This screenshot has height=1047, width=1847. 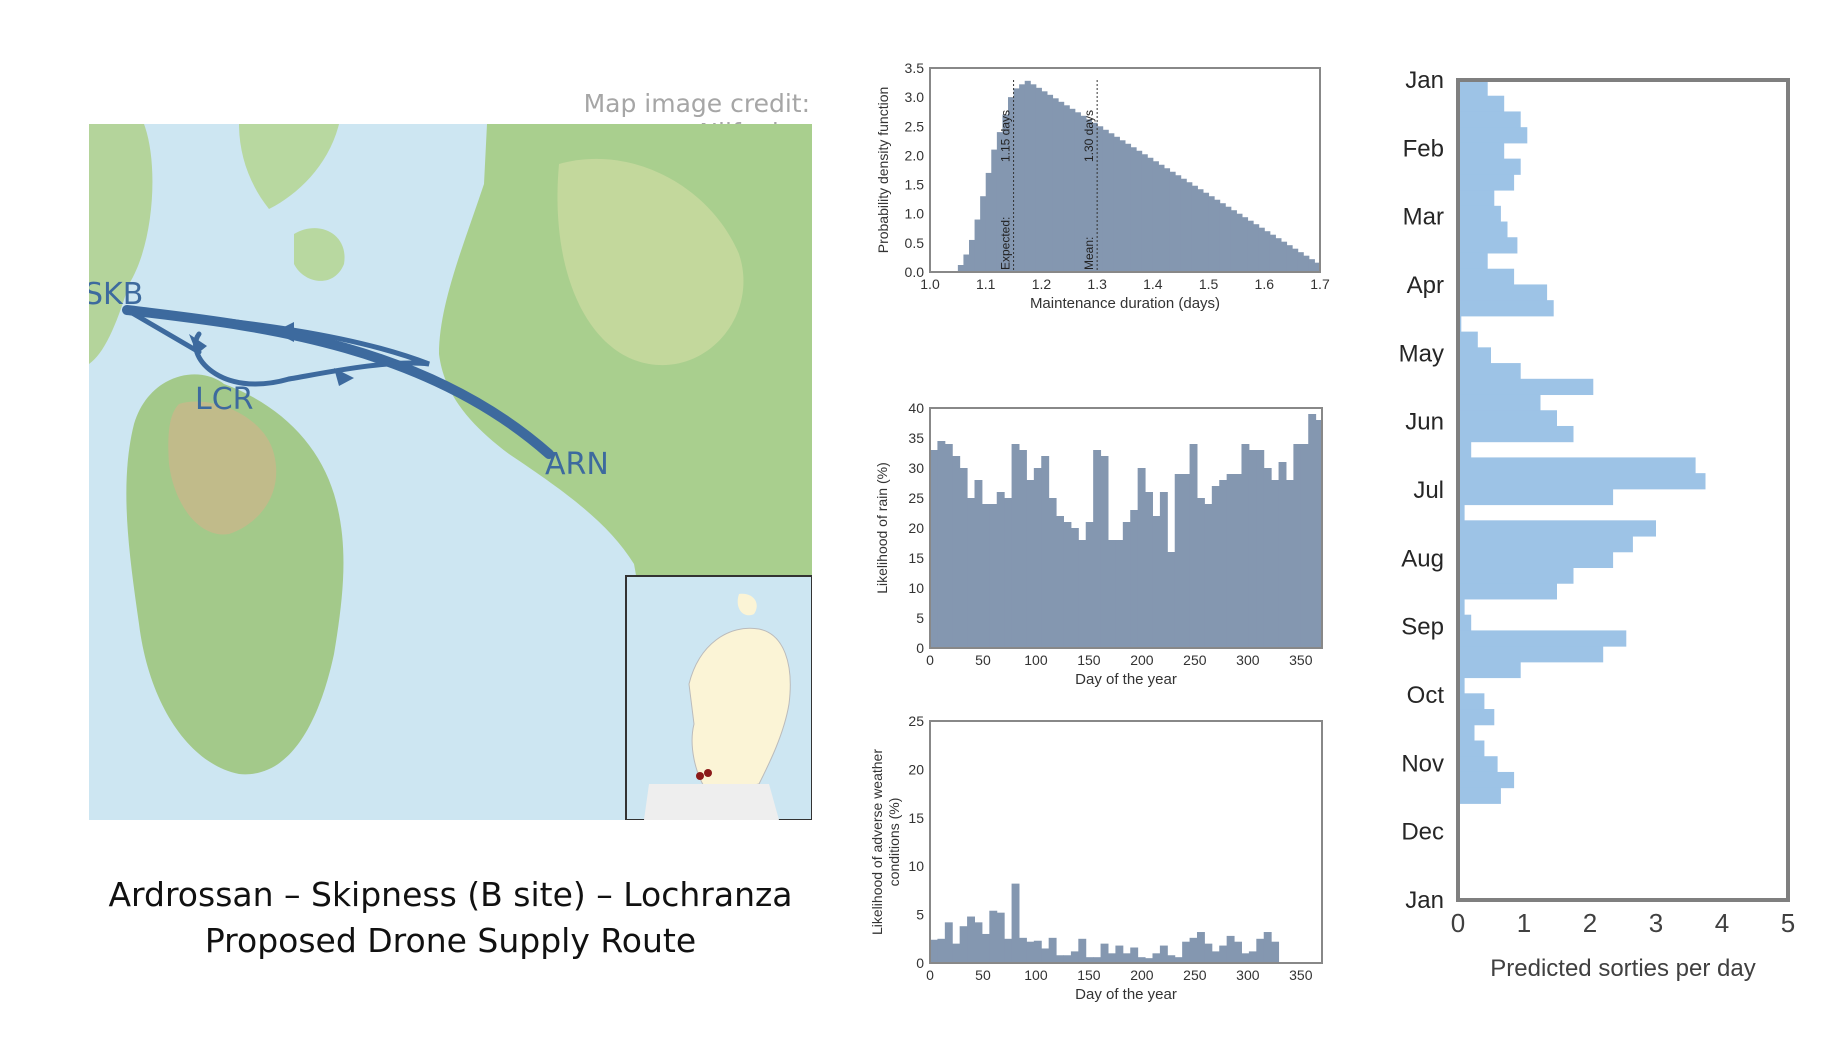 What do you see at coordinates (719, 698) in the screenshot?
I see `inset-map` at bounding box center [719, 698].